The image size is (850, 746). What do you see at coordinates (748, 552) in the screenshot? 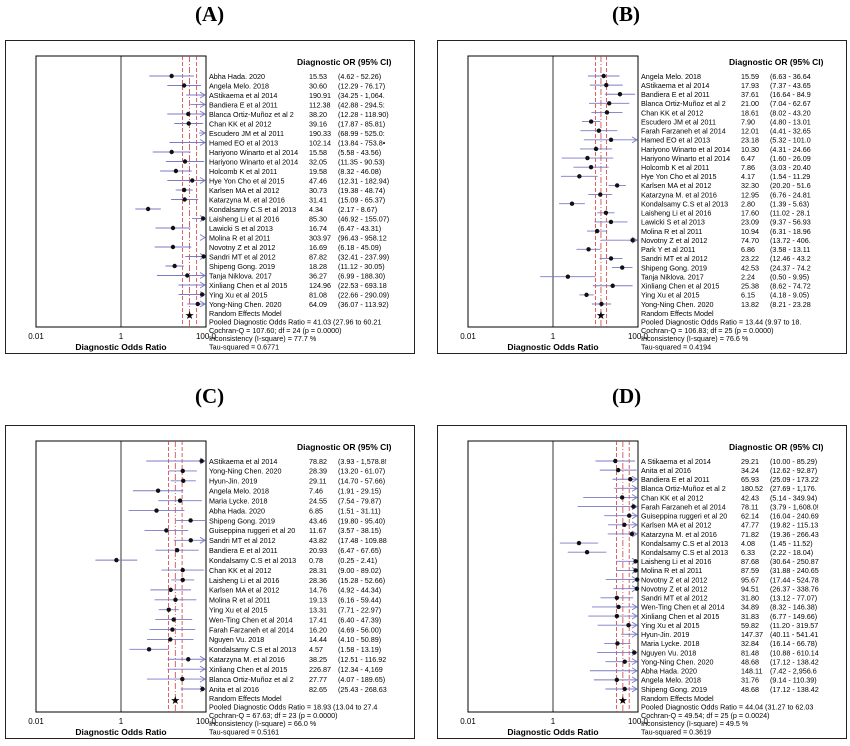
I see `study-or-value: 6.33` at bounding box center [748, 552].